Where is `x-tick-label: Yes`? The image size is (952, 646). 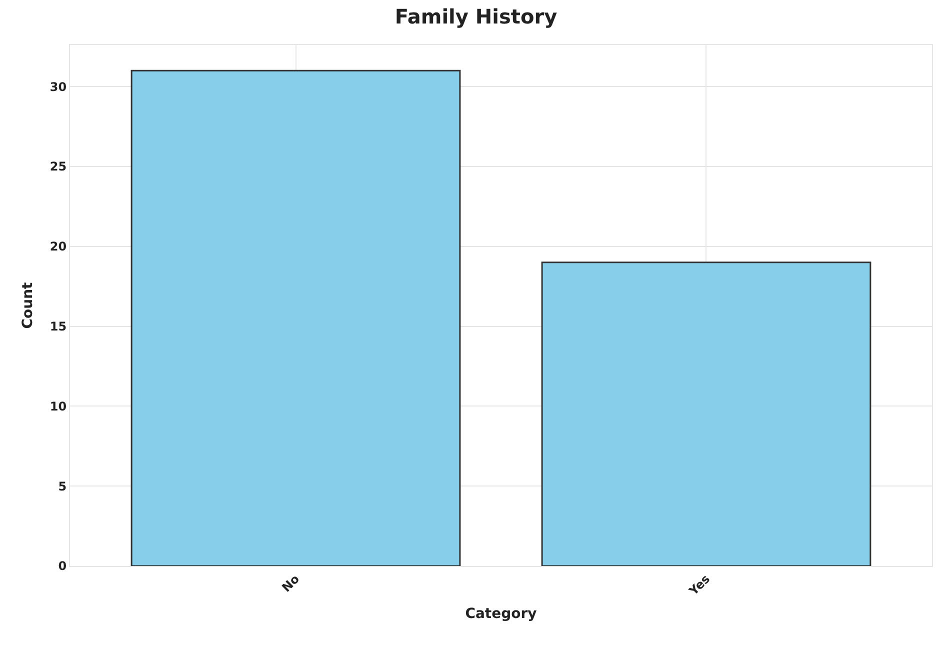 x-tick-label: Yes is located at coordinates (699, 585).